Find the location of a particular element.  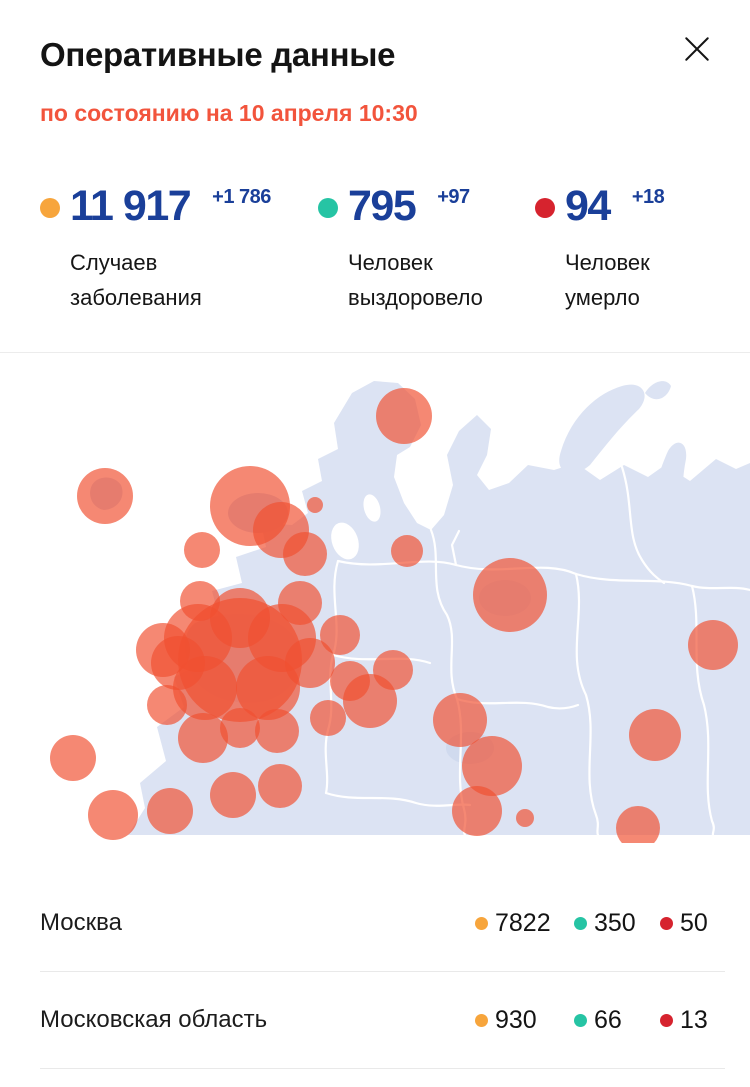

close-icon is located at coordinates (697, 49).